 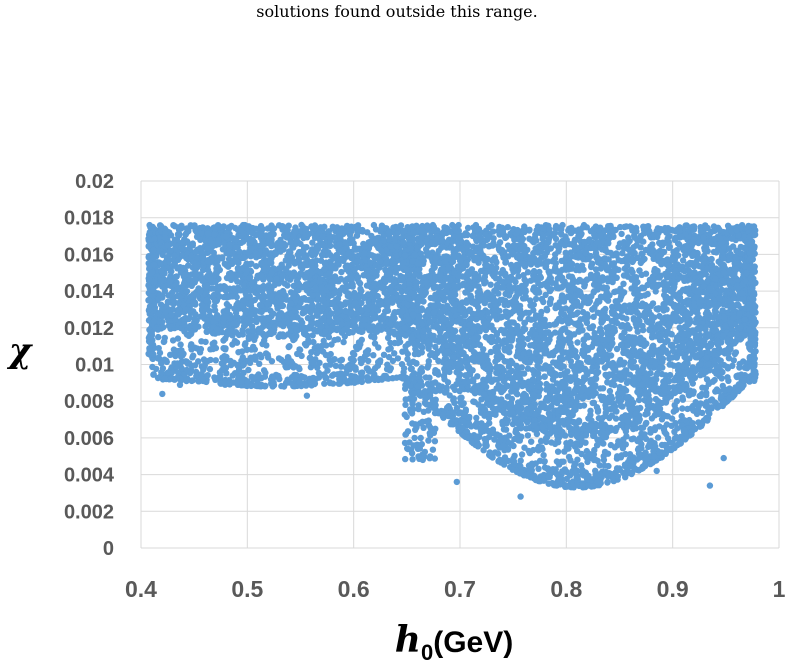 What do you see at coordinates (94, 366) in the screenshot?
I see `y-tick-label: 0.01` at bounding box center [94, 366].